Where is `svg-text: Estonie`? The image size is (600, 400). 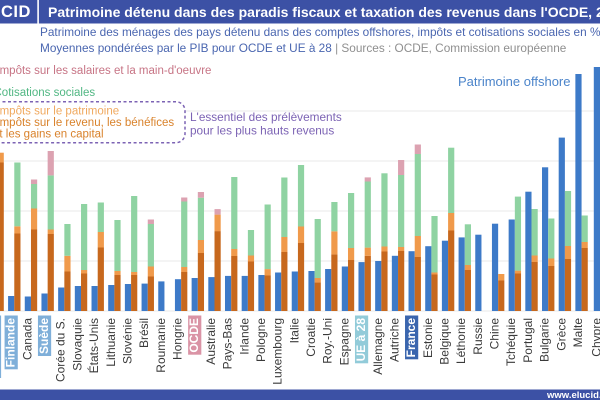
svg-text: Estonie is located at coordinates (428, 338).